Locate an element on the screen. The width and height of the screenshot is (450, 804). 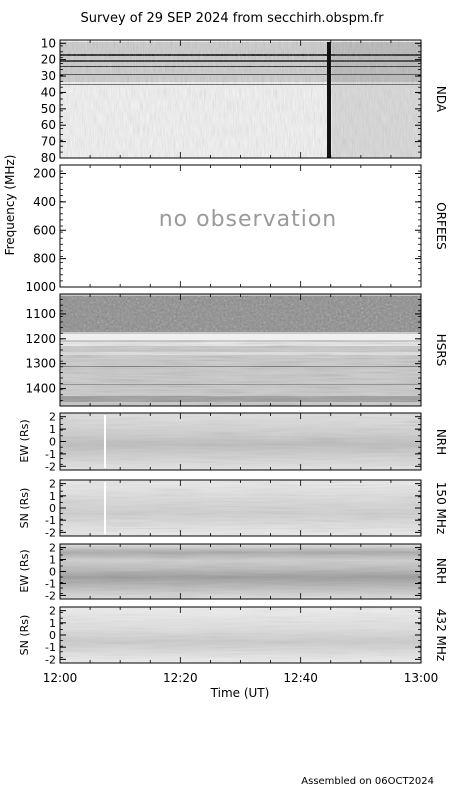
nrh432-sn-ylabel: SN (Rs) is located at coordinates (24, 635).